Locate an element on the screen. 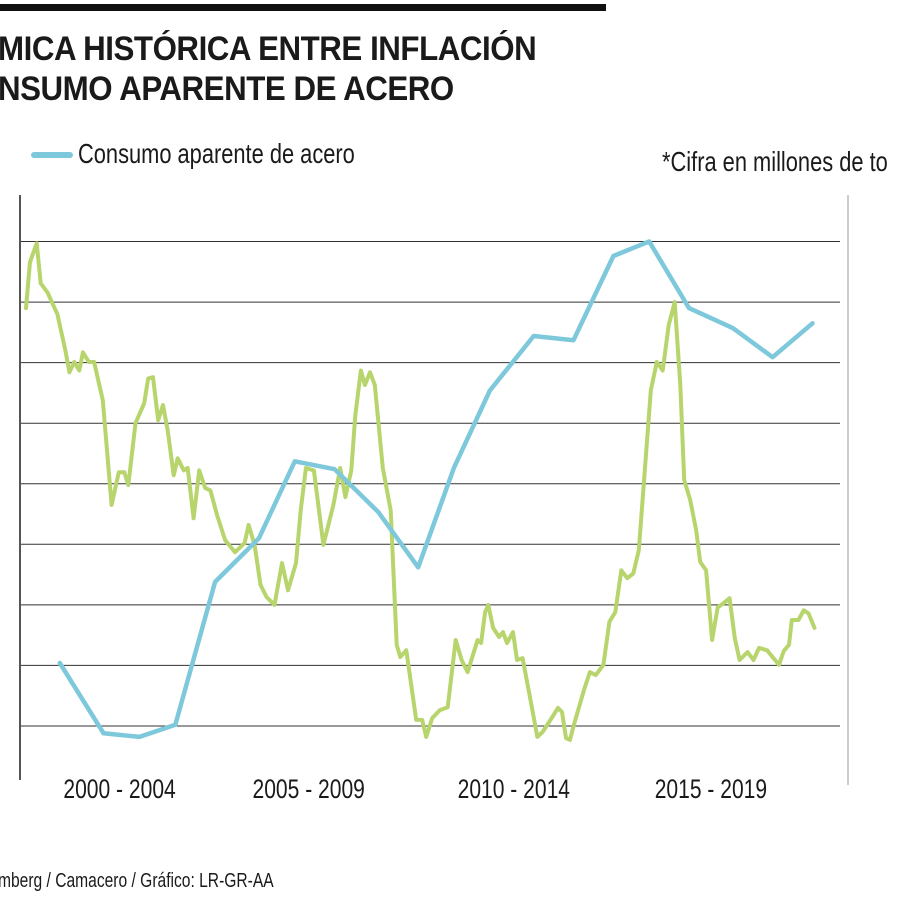 The image size is (900, 900). title-rule is located at coordinates (303, 7).